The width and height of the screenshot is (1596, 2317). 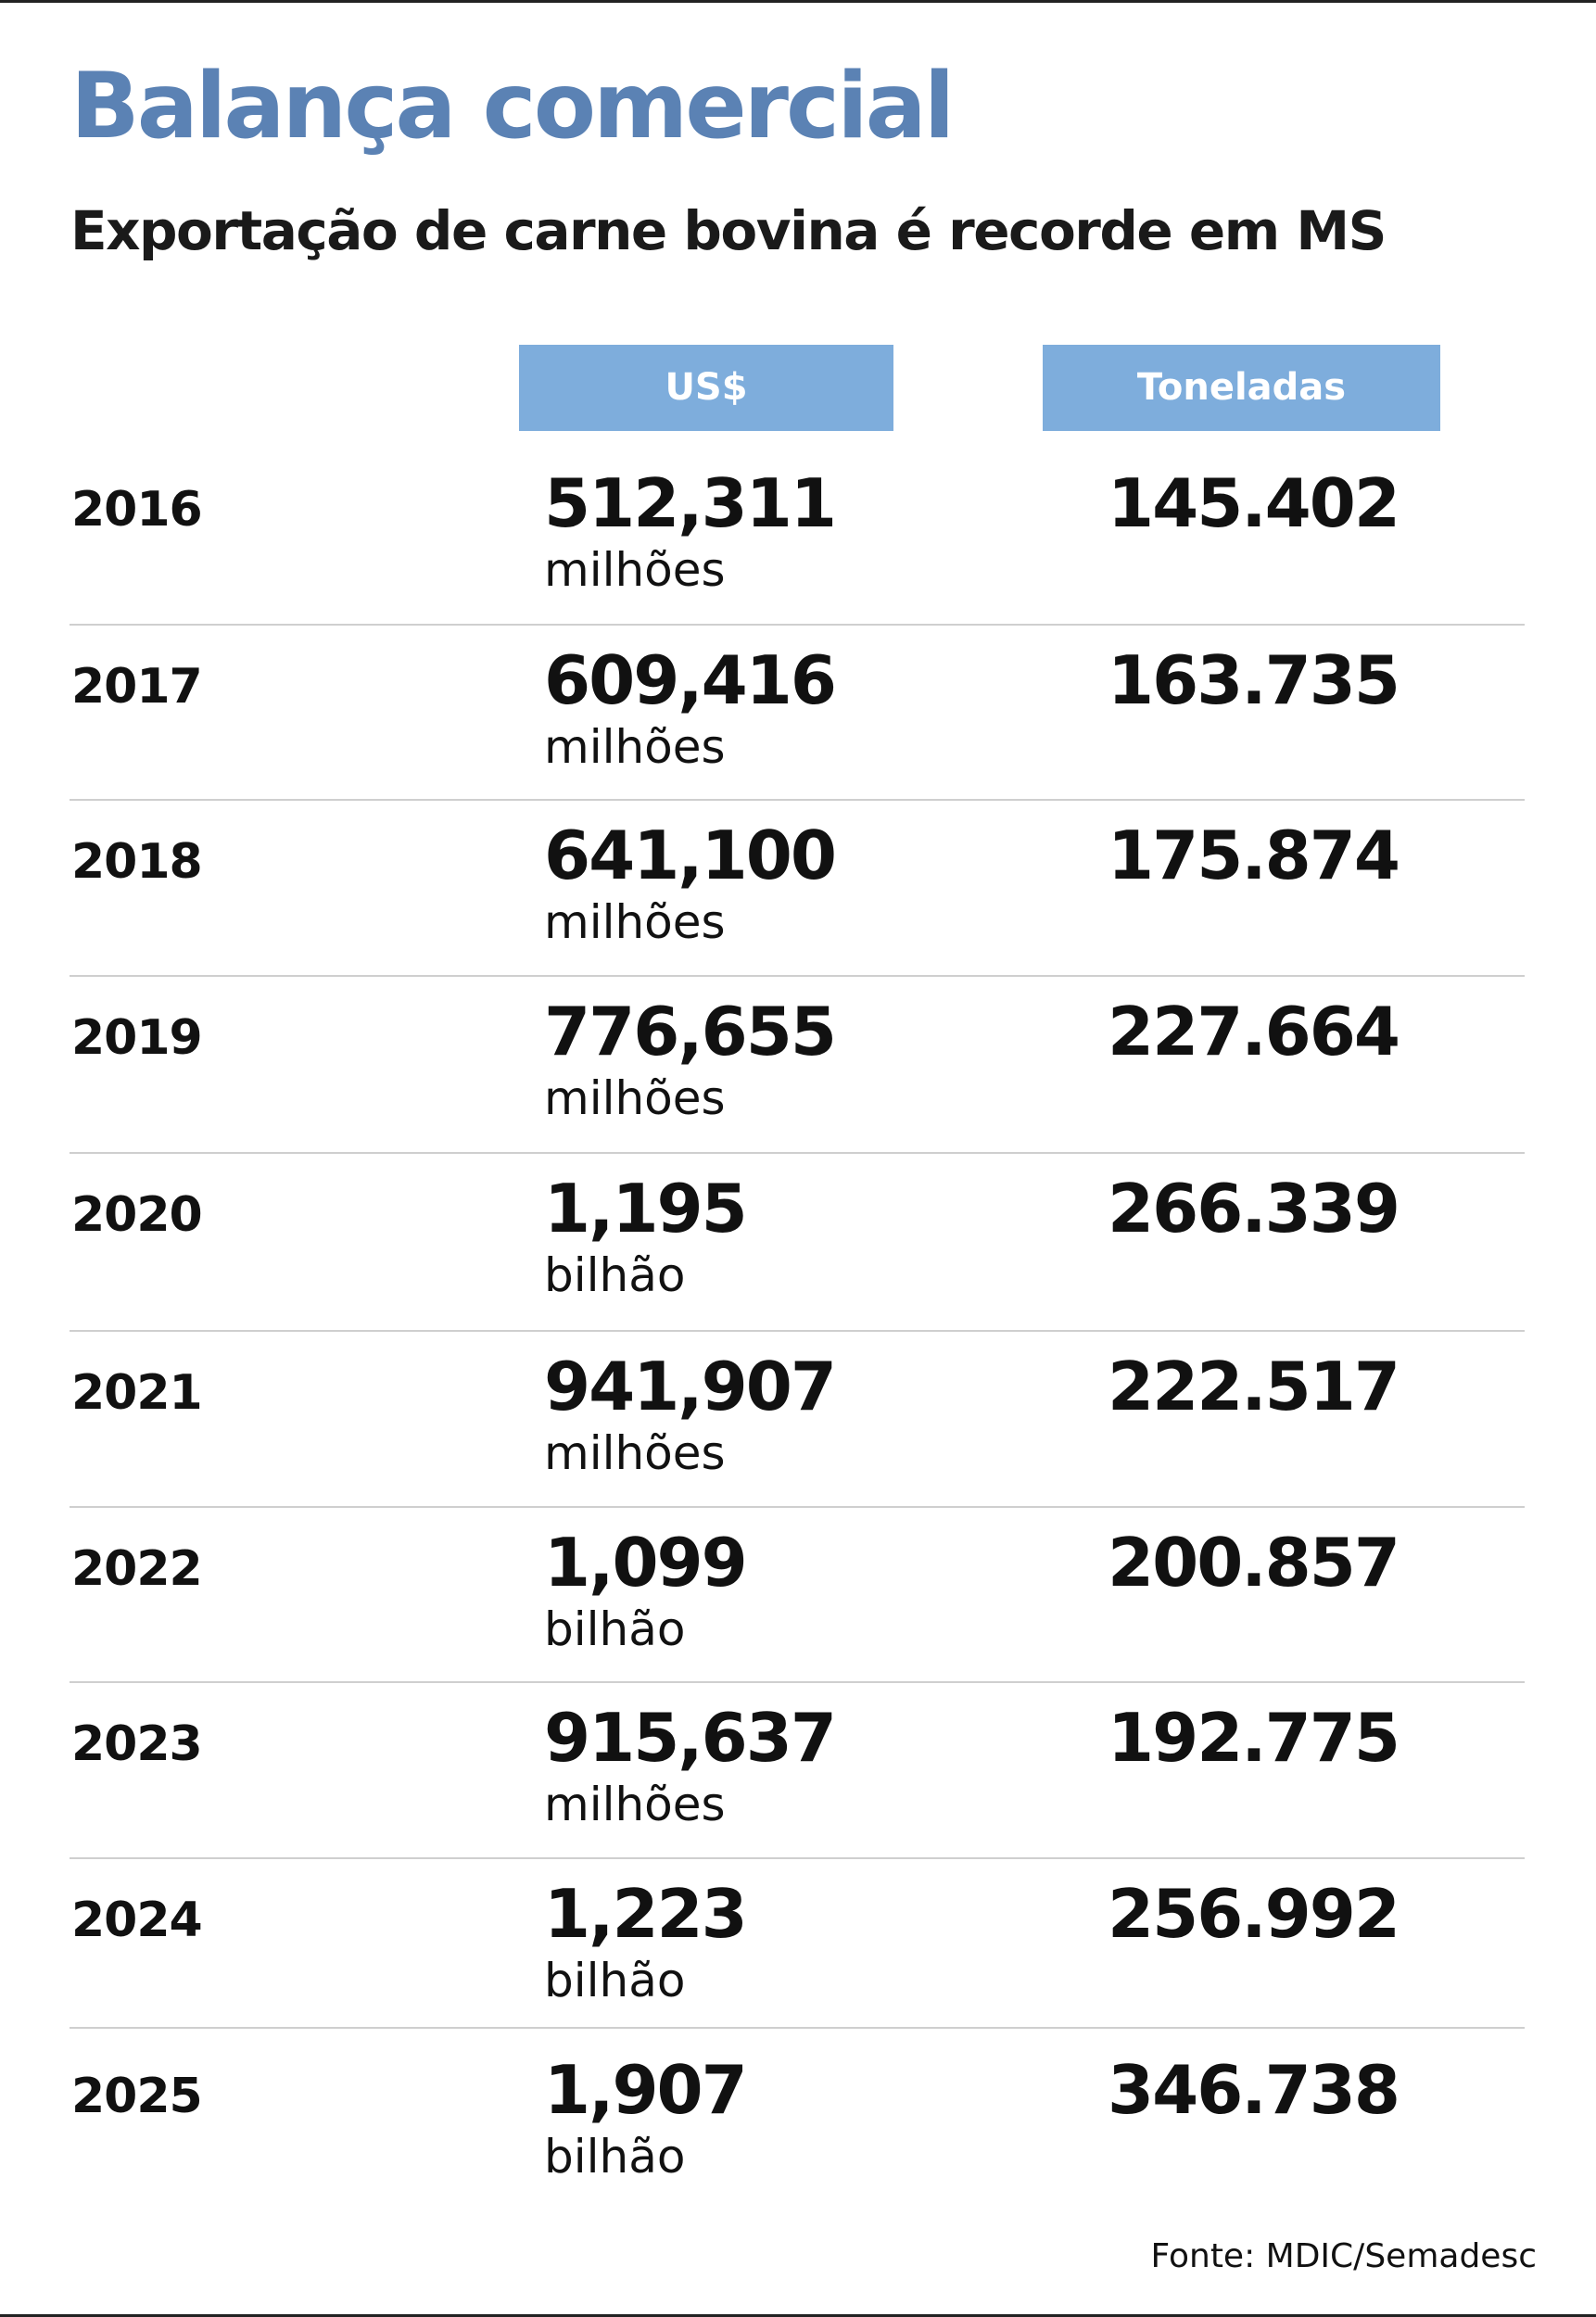 I want to click on row-tons-value: 145.402, so click(x=1254, y=503).